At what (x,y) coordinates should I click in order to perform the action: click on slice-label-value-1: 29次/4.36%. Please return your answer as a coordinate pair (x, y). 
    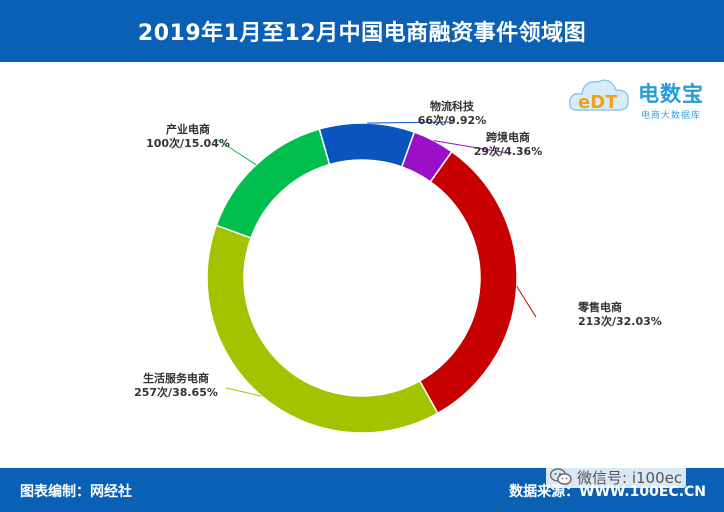
    Looking at the image, I should click on (508, 151).